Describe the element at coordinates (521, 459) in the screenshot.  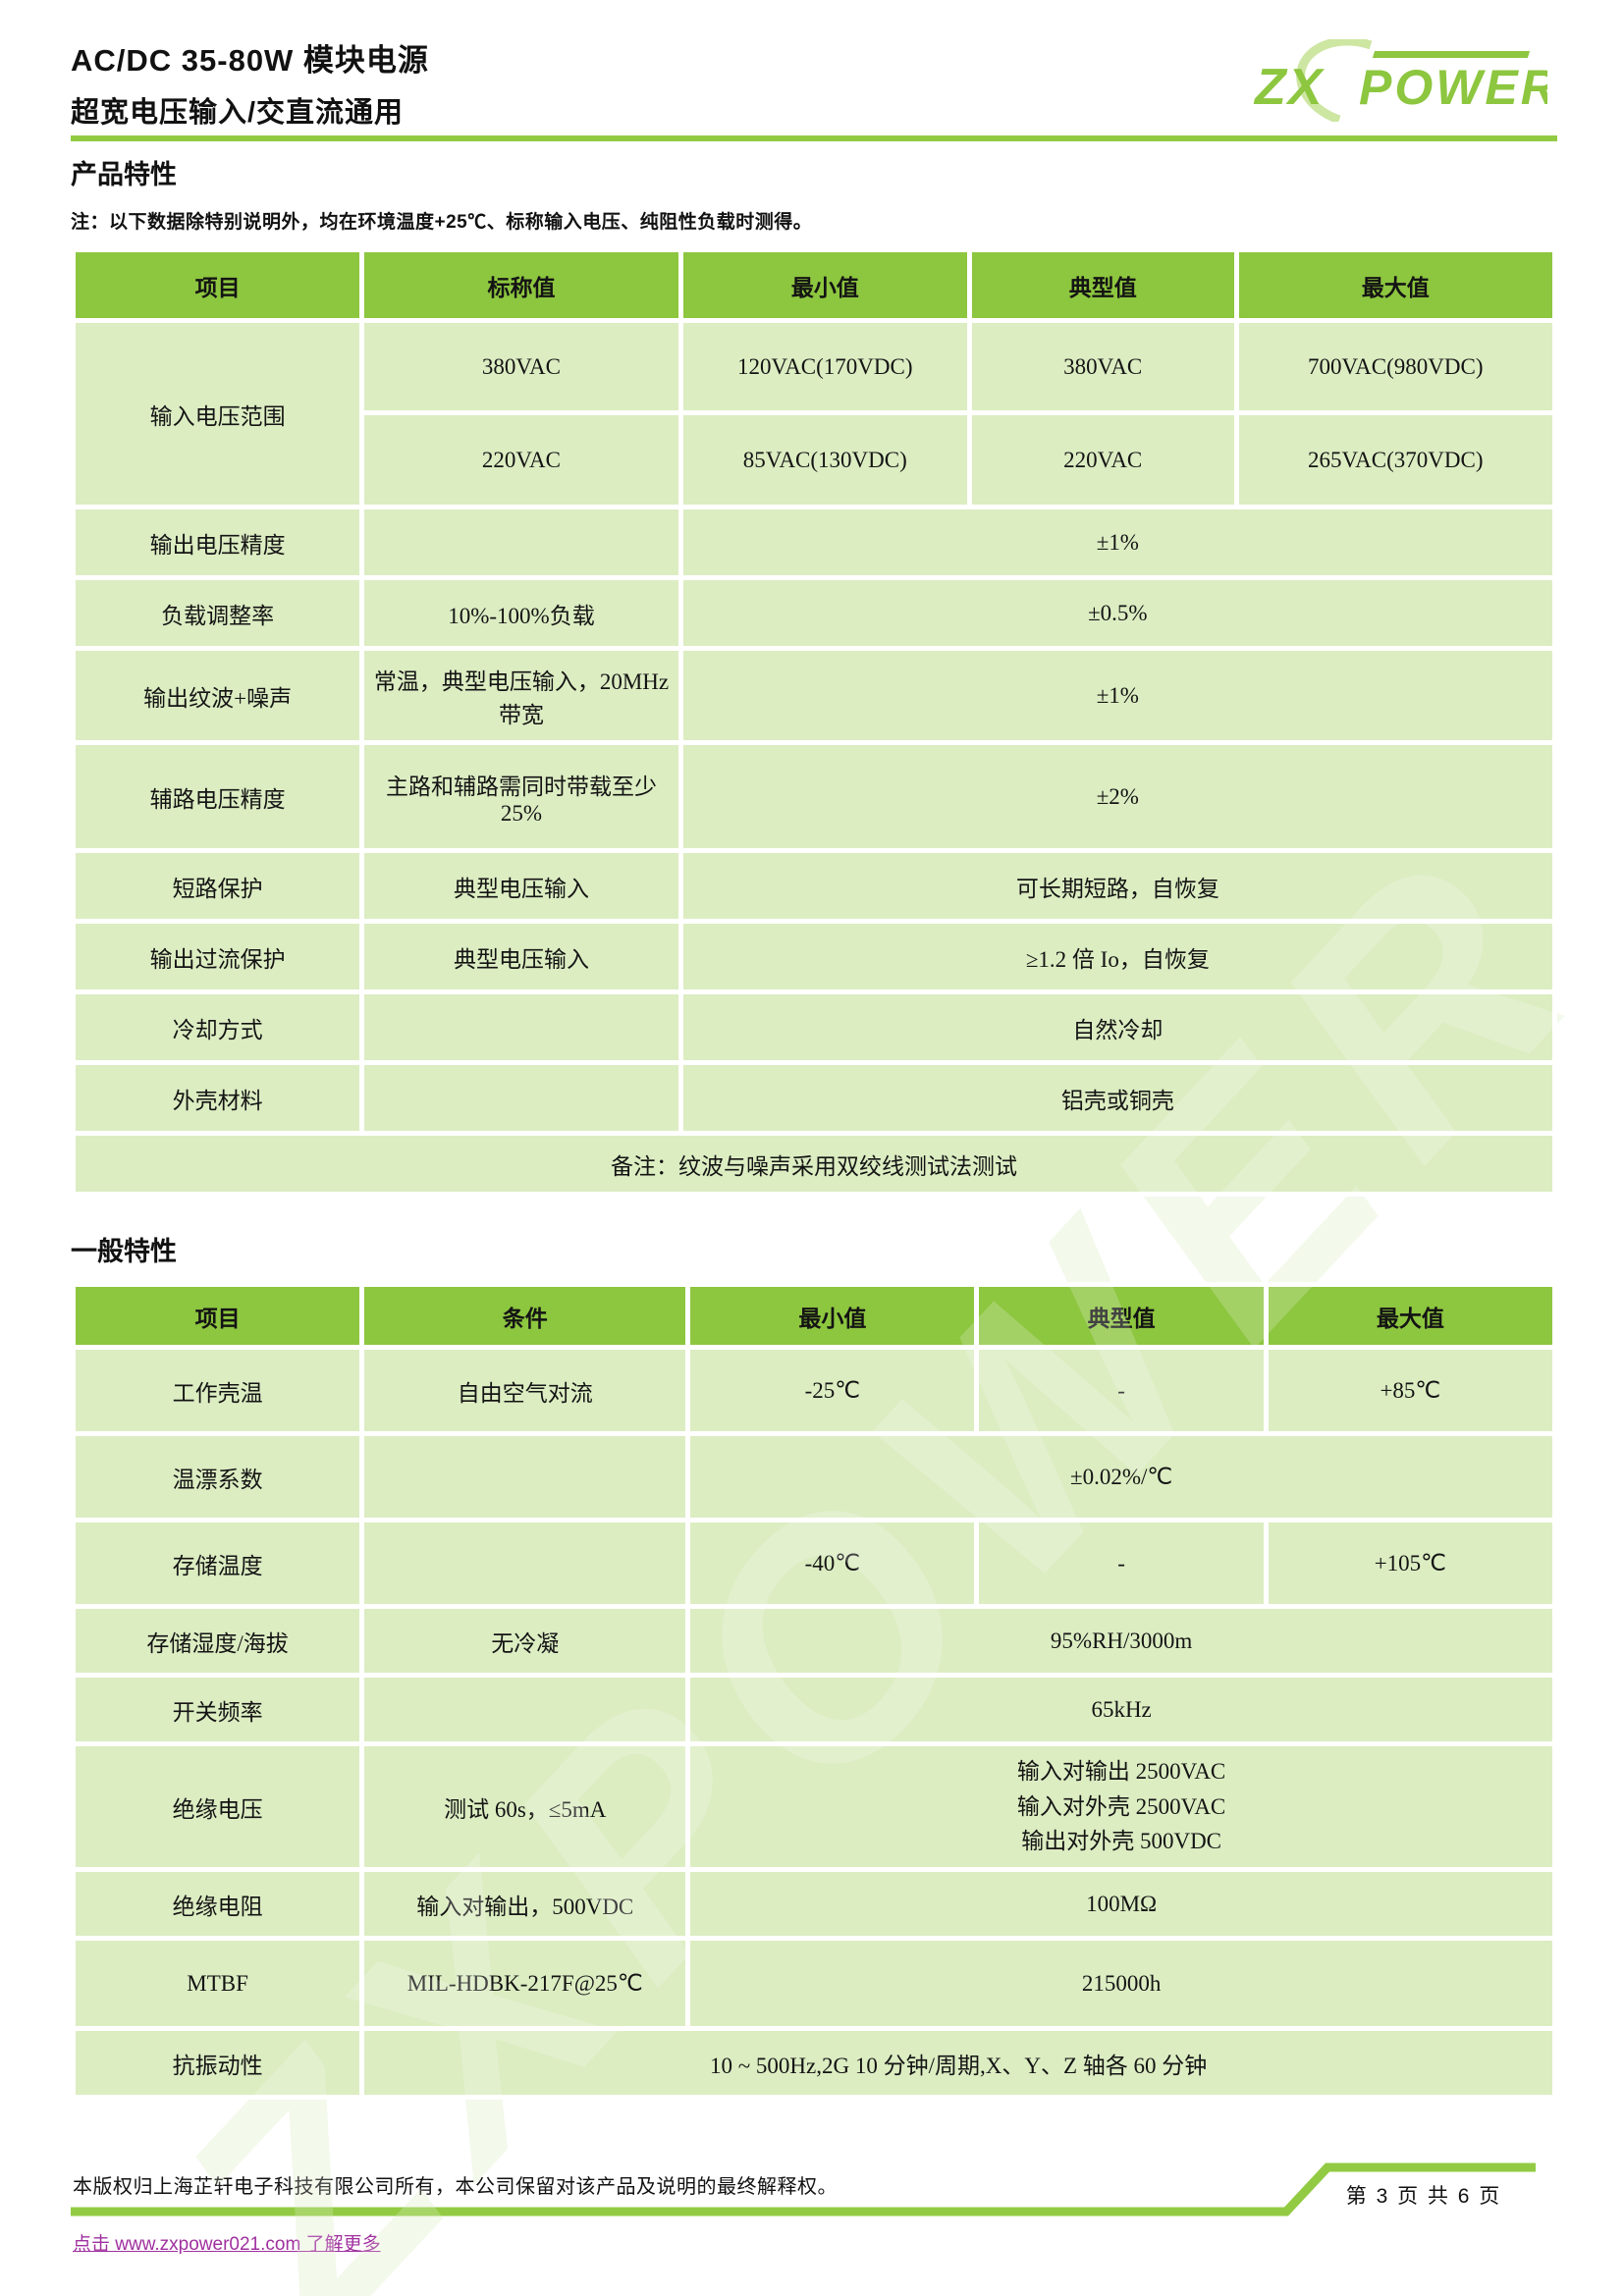
I see `cell-nominal: 220VAC` at that location.